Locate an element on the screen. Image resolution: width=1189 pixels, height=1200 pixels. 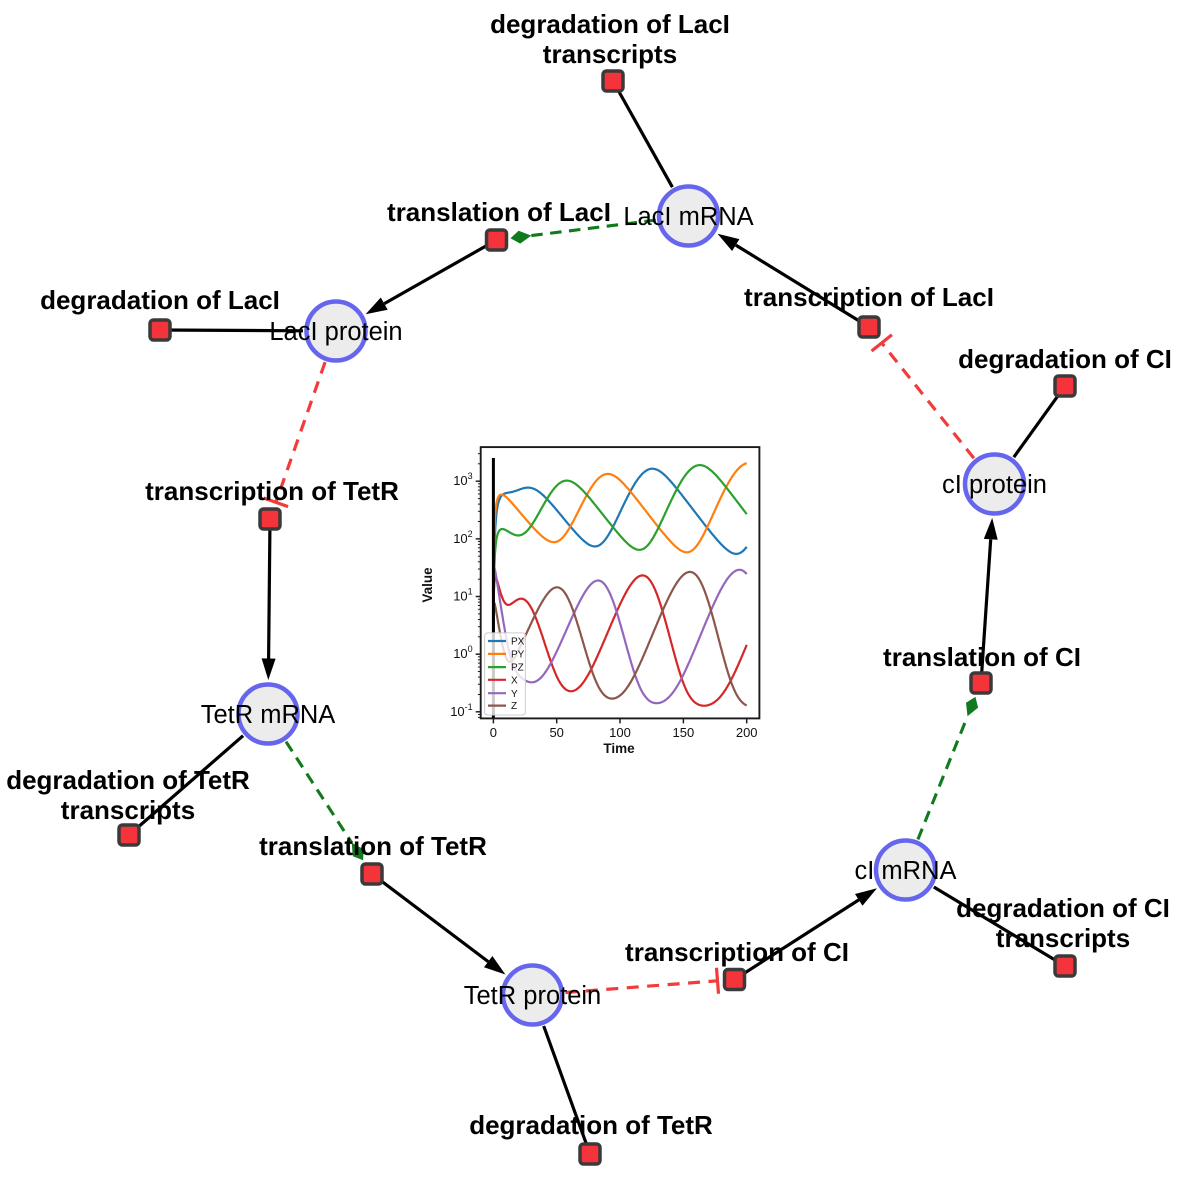
svg-text: X is located at coordinates (514, 680).